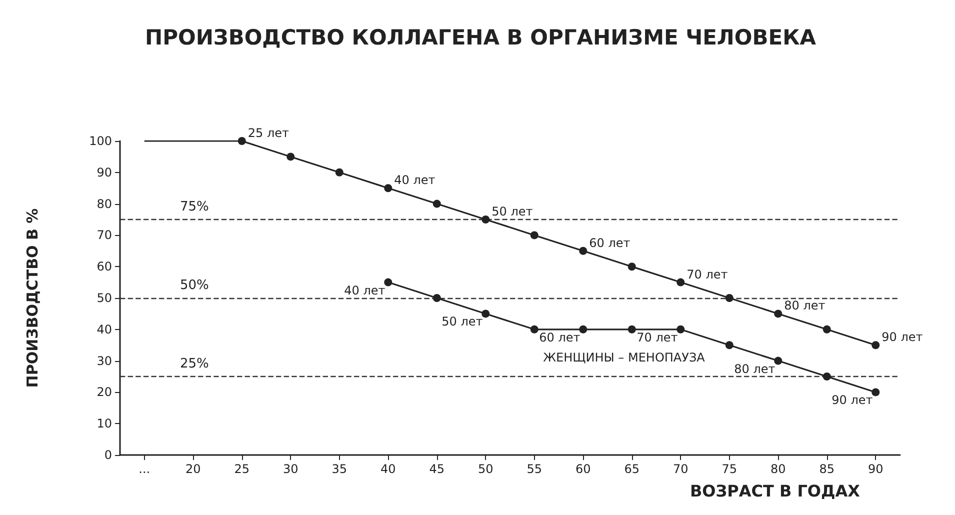  What do you see at coordinates (104, 361) in the screenshot?
I see `y-tick-label: 30` at bounding box center [104, 361].